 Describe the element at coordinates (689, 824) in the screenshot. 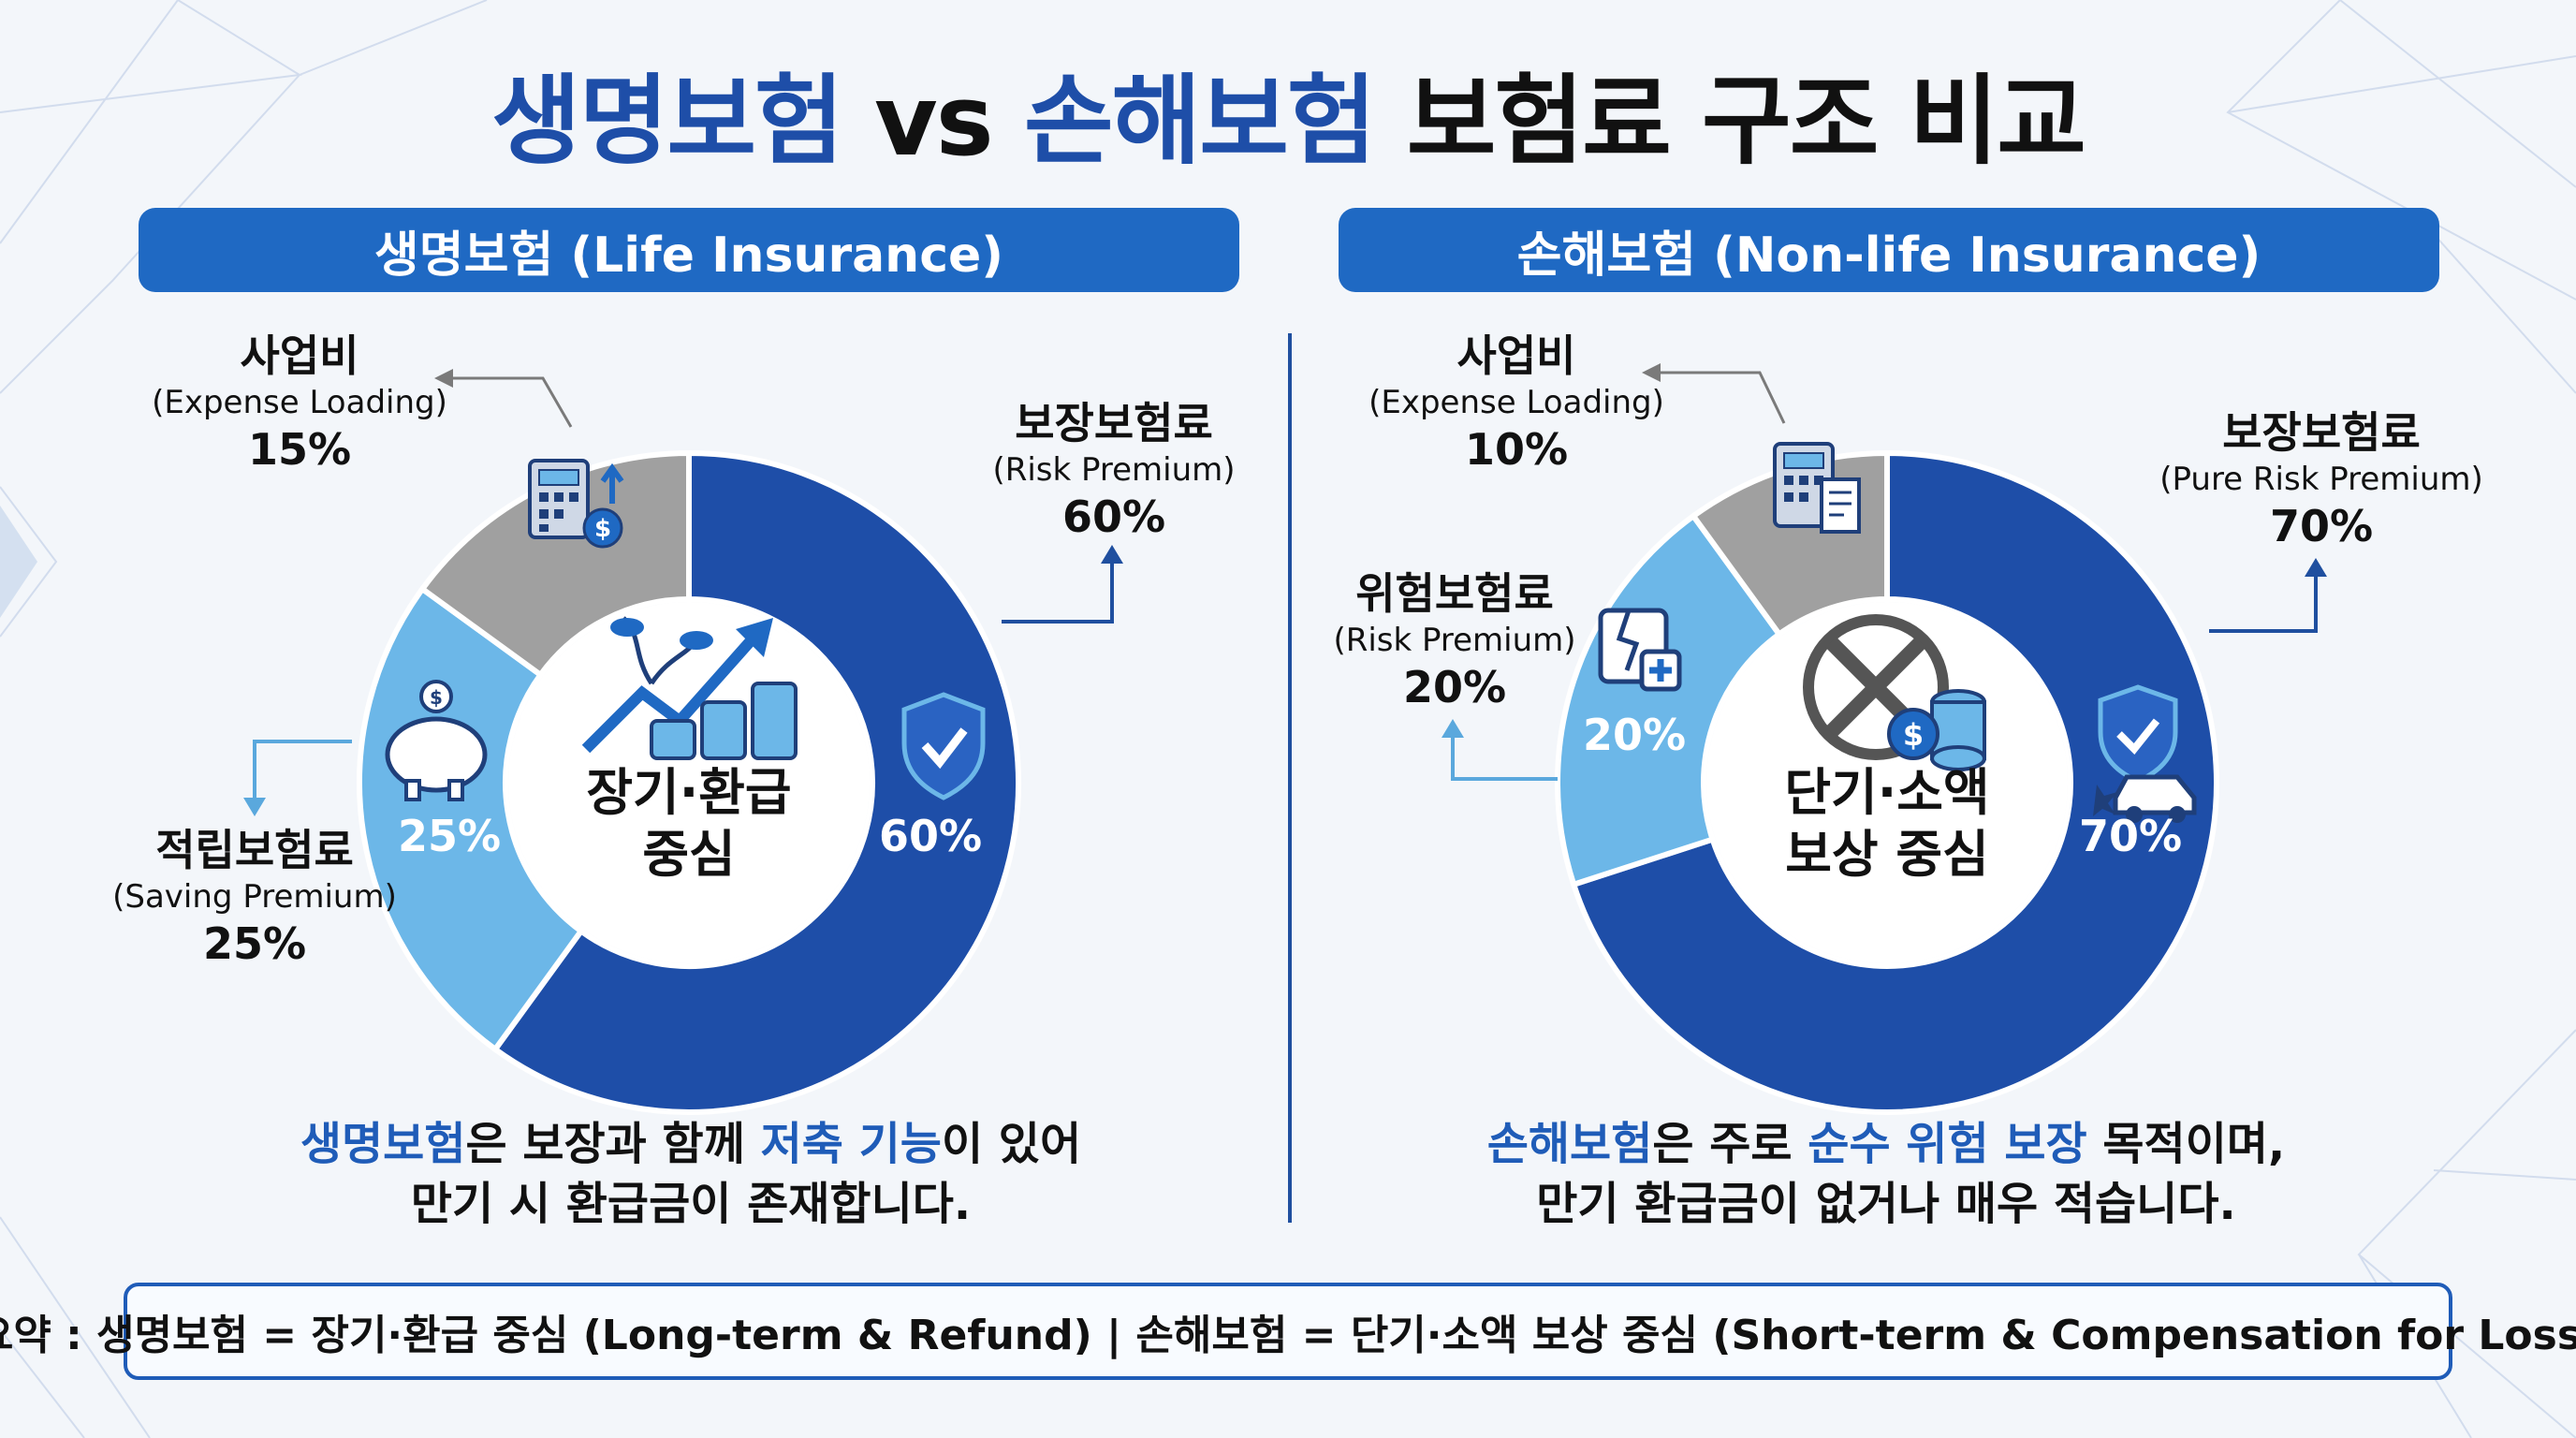

I see `life-center-text: 장기·환급 중심` at that location.